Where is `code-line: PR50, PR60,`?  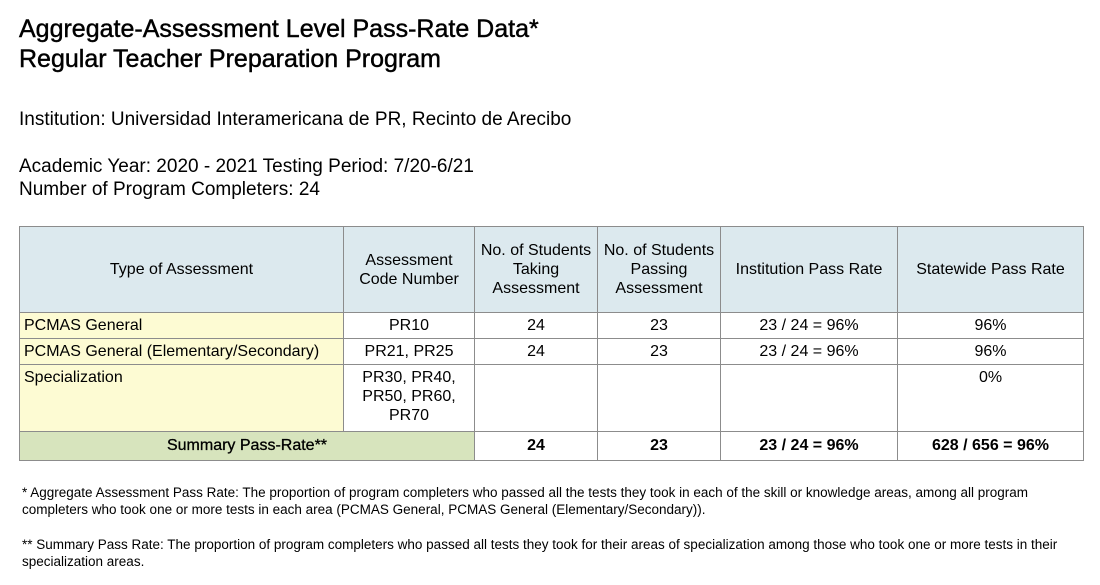 code-line: PR50, PR60, is located at coordinates (409, 396).